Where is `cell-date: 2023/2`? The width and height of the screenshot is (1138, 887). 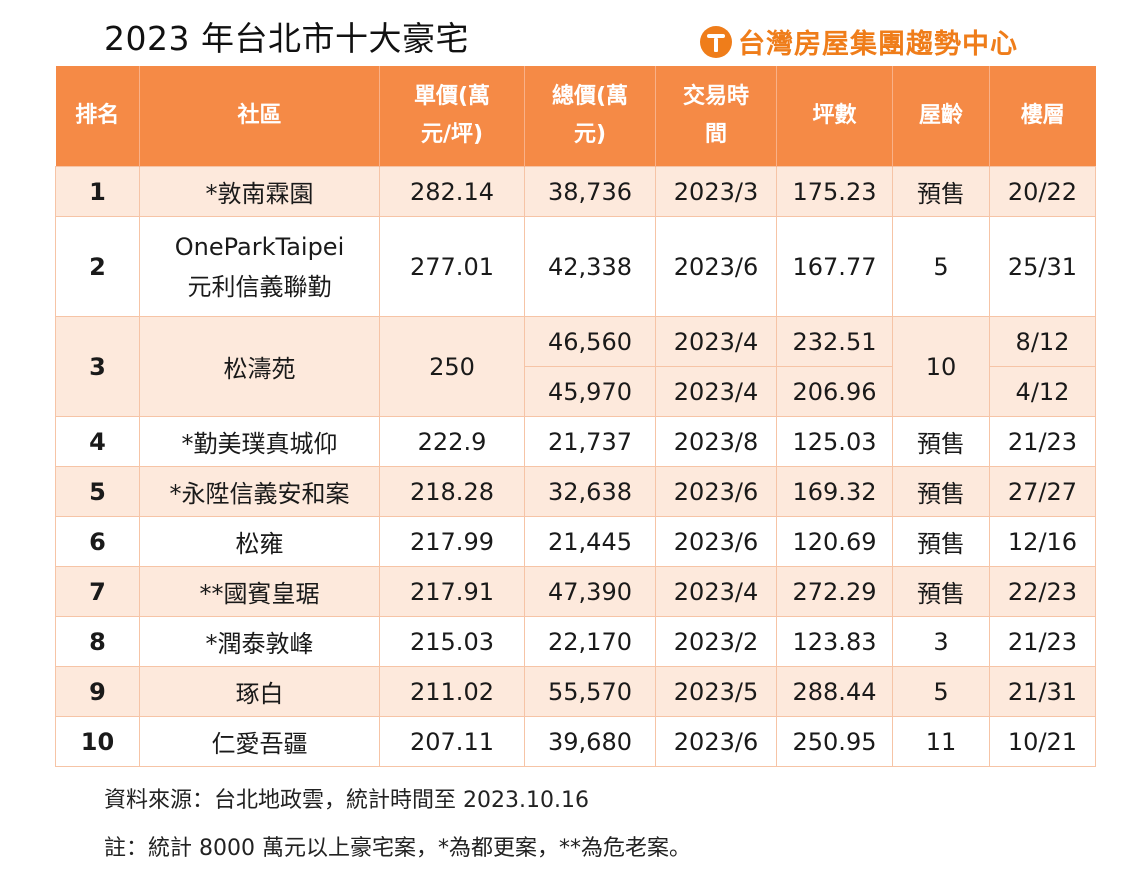
cell-date: 2023/2 is located at coordinates (716, 641).